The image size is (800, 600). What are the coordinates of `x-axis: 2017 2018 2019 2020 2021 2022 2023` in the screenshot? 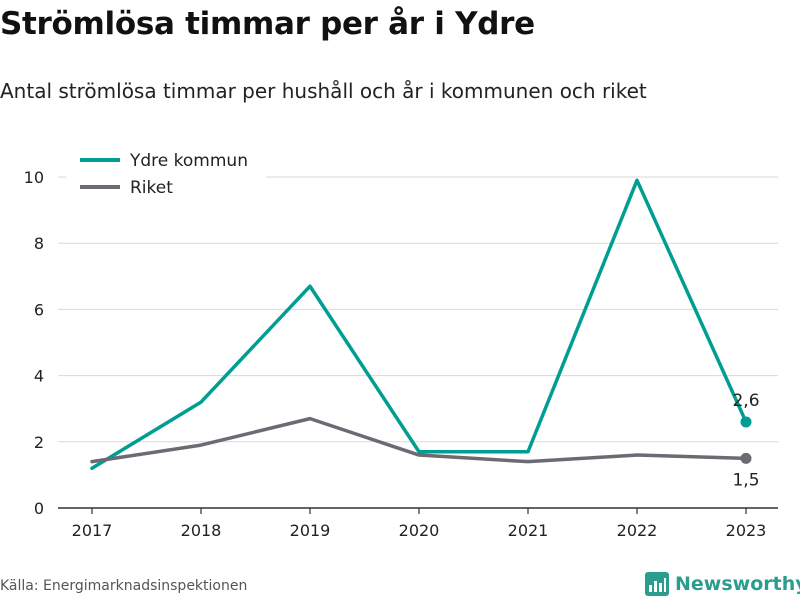 It's located at (418, 523).